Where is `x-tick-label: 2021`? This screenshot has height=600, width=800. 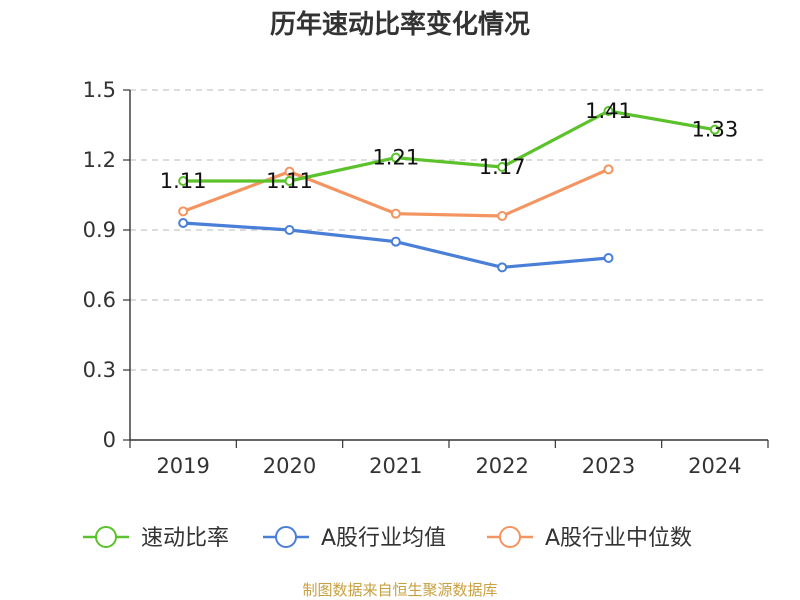 x-tick-label: 2021 is located at coordinates (395, 466).